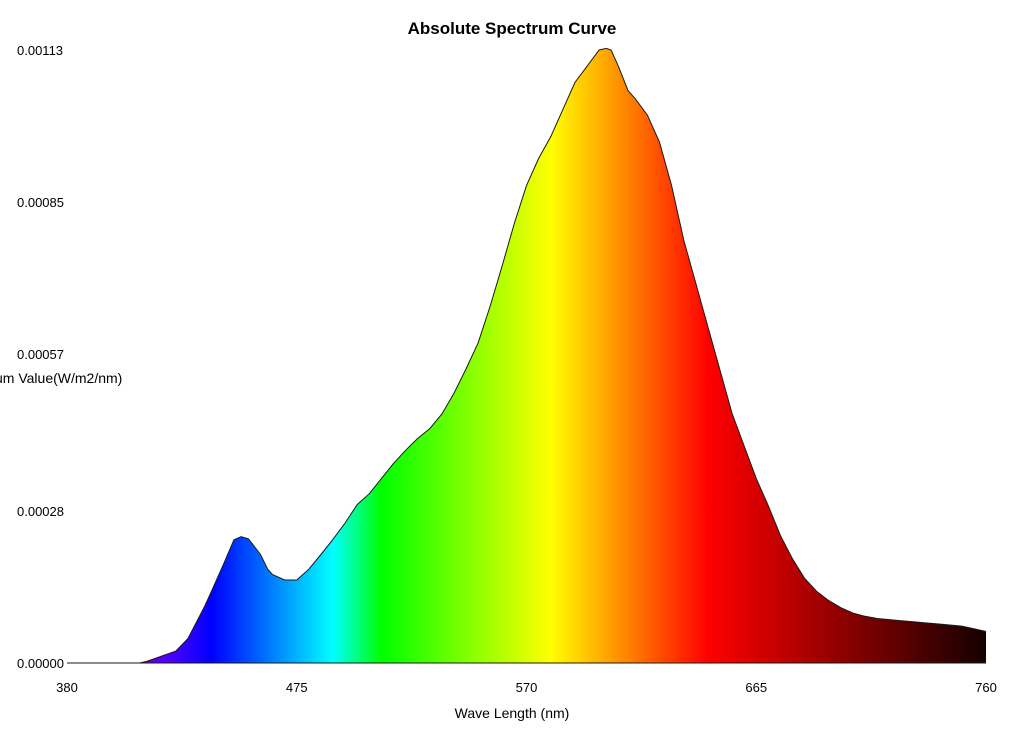 This screenshot has height=732, width=1024. I want to click on x-tick-label: 380, so click(67, 687).